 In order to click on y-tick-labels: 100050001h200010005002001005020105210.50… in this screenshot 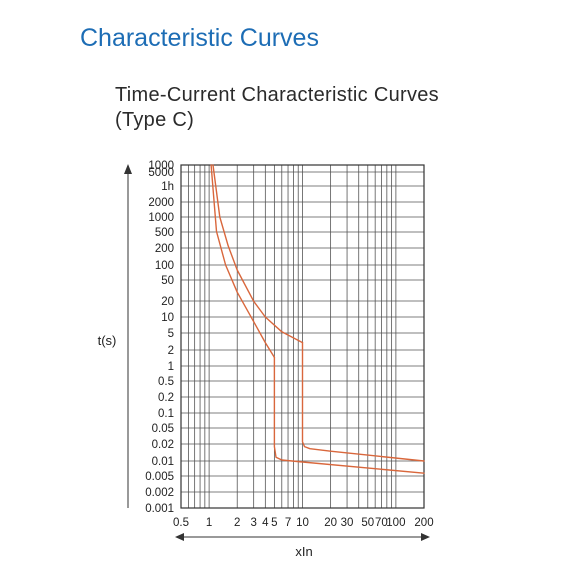, I will do `click(159, 337)`.